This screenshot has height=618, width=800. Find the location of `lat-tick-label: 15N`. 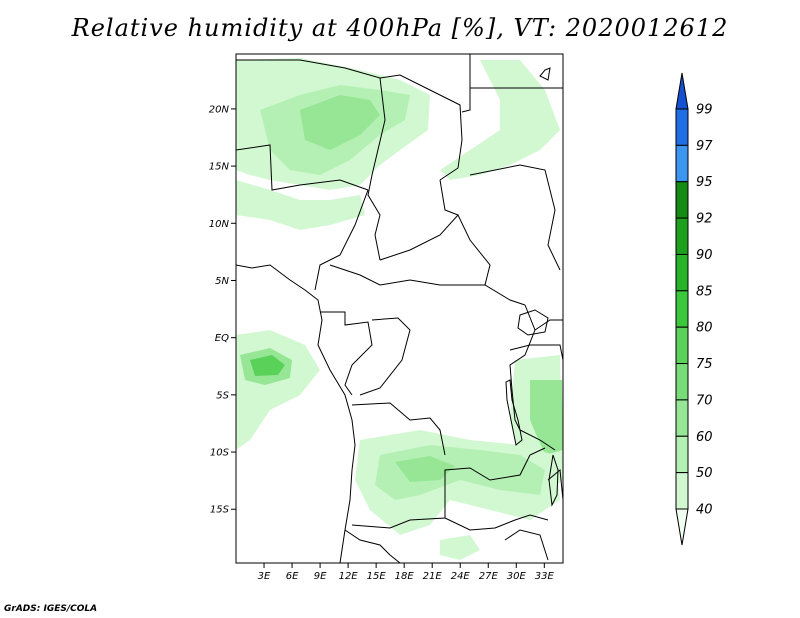

lat-tick-label: 15N is located at coordinates (219, 167).